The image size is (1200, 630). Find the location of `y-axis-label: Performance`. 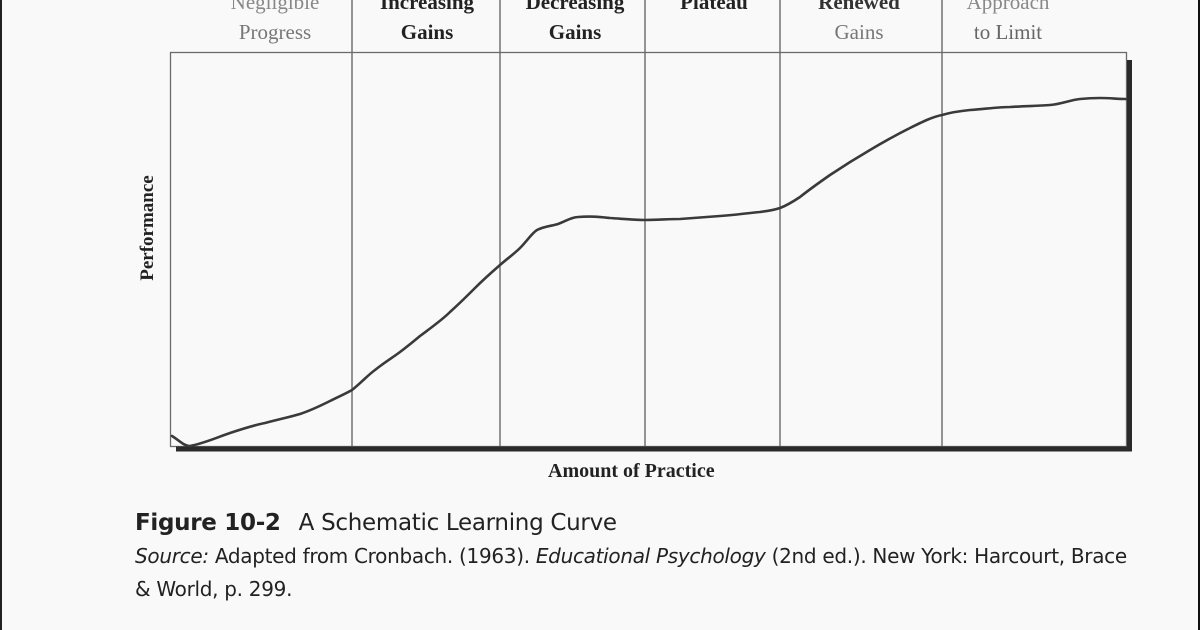

y-axis-label: Performance is located at coordinates (147, 228).